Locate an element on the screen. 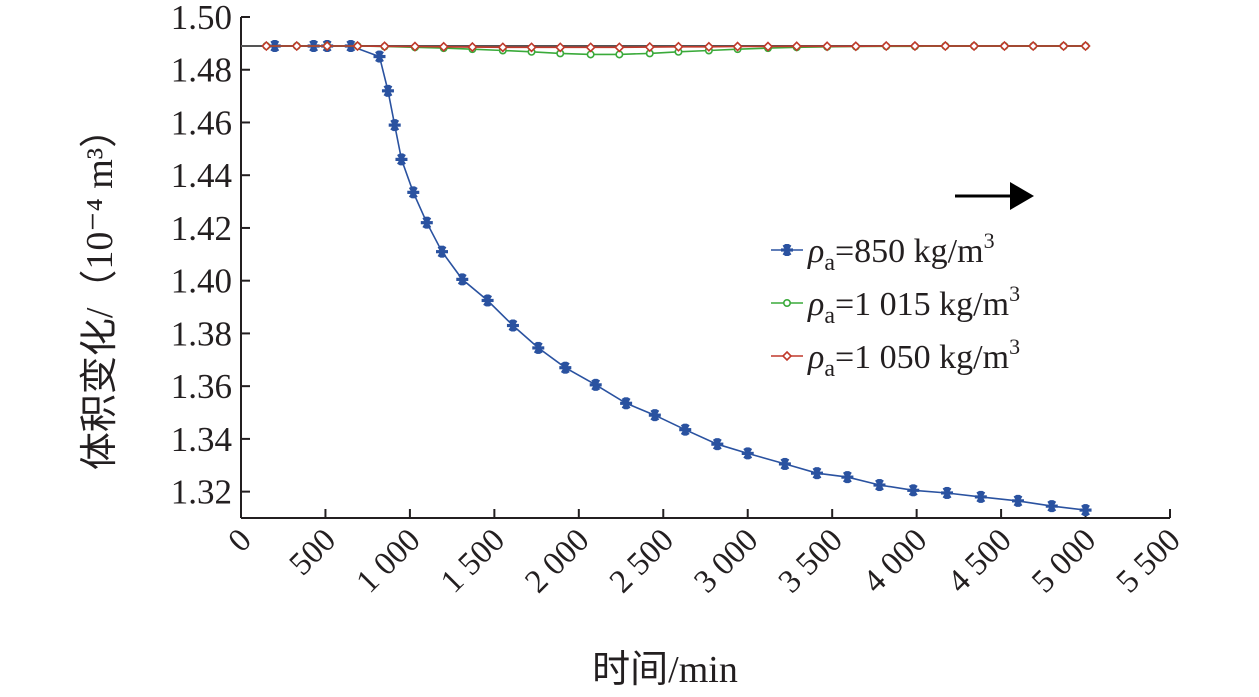 The width and height of the screenshot is (1259, 697). y-tick-label: 1.40 is located at coordinates (201, 281).